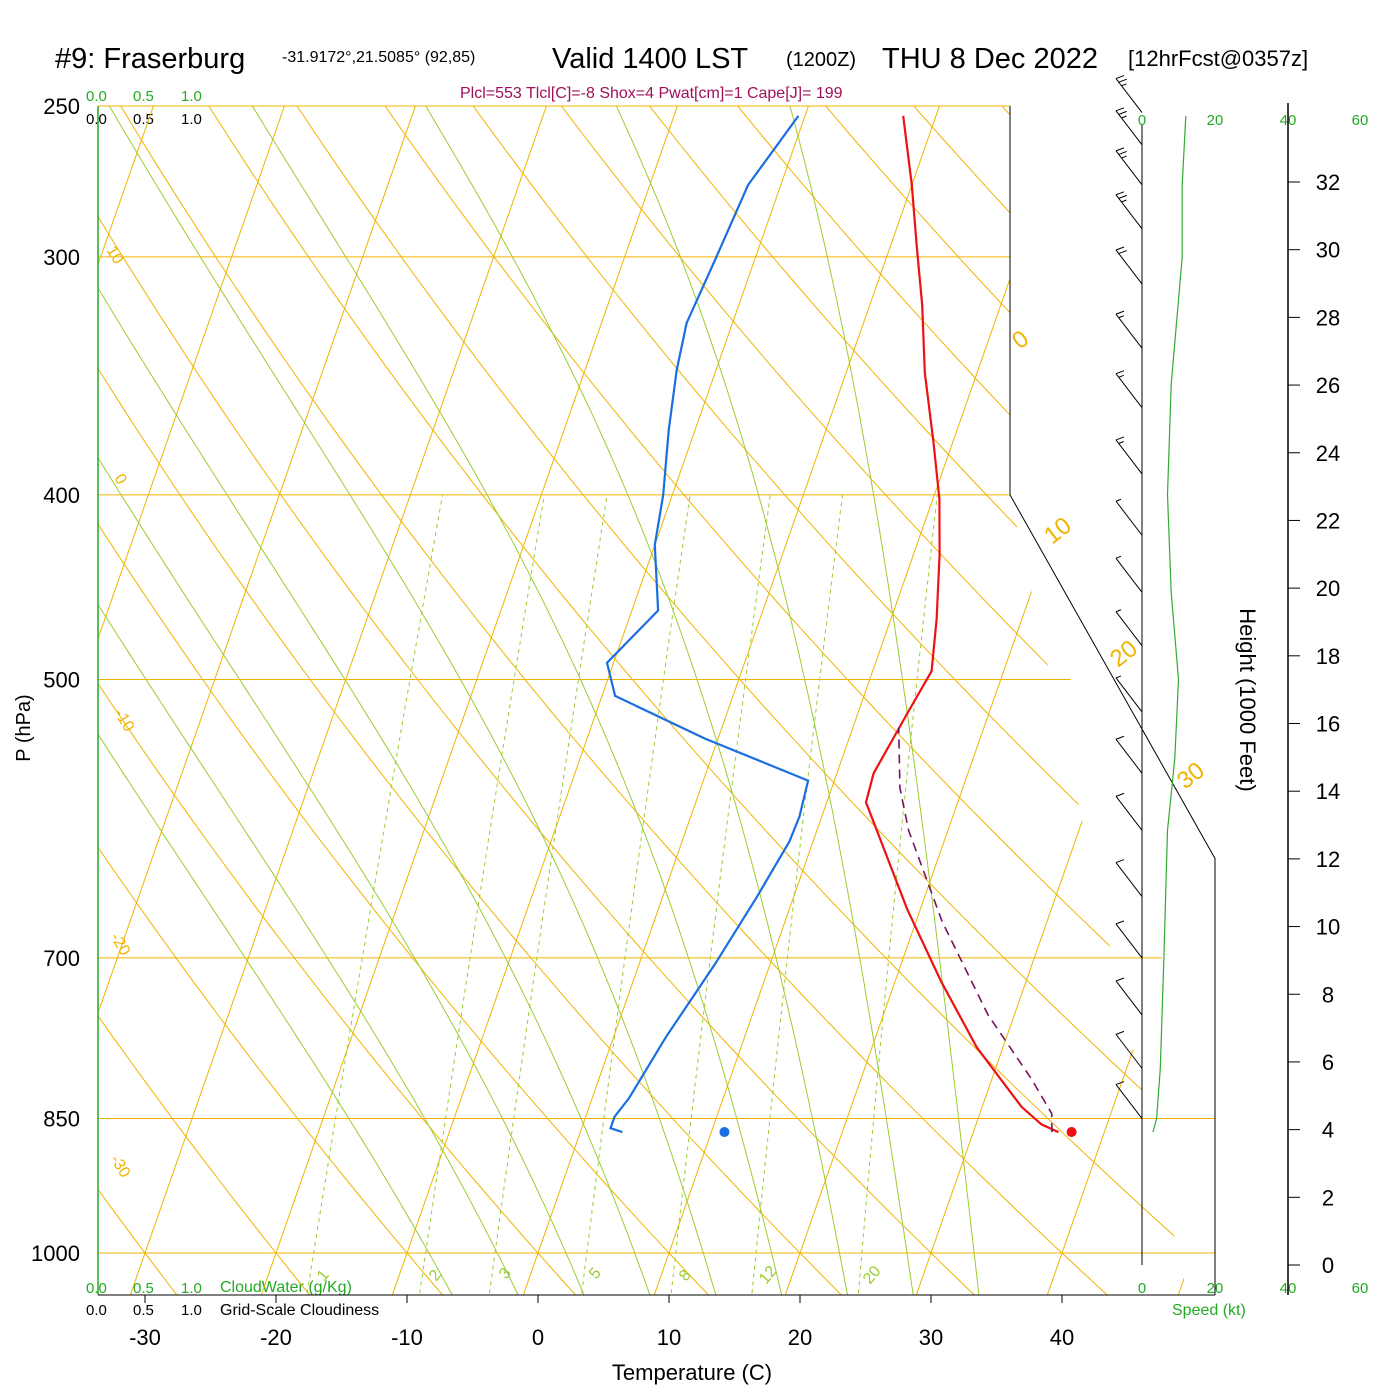 The width and height of the screenshot is (1400, 1400). I want to click on pressure-tick-label: 1000, so click(55, 1253).